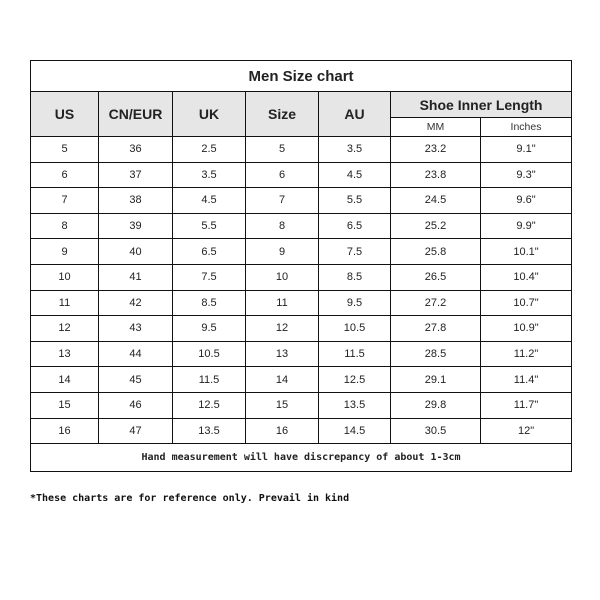 The width and height of the screenshot is (600, 600). I want to click on table-cell: 2.5, so click(209, 149).